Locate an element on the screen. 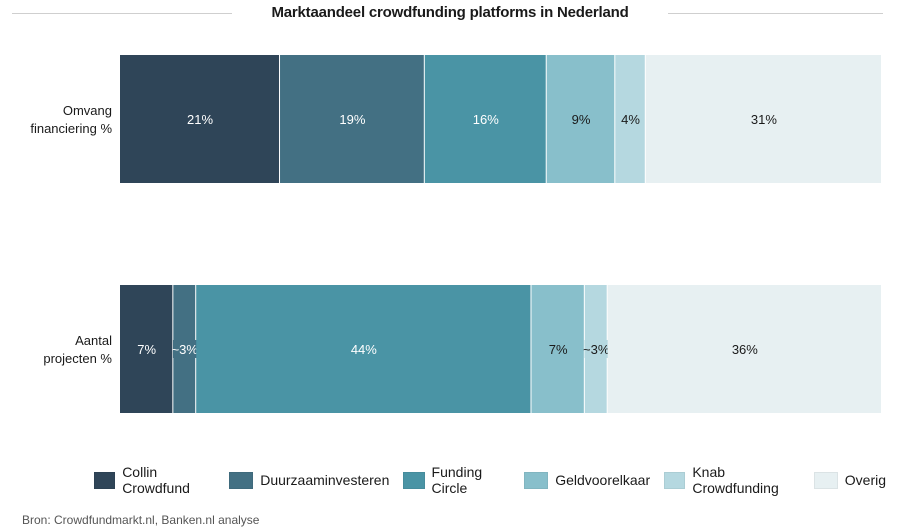 This screenshot has width=900, height=532. data-label: 44% is located at coordinates (364, 349).